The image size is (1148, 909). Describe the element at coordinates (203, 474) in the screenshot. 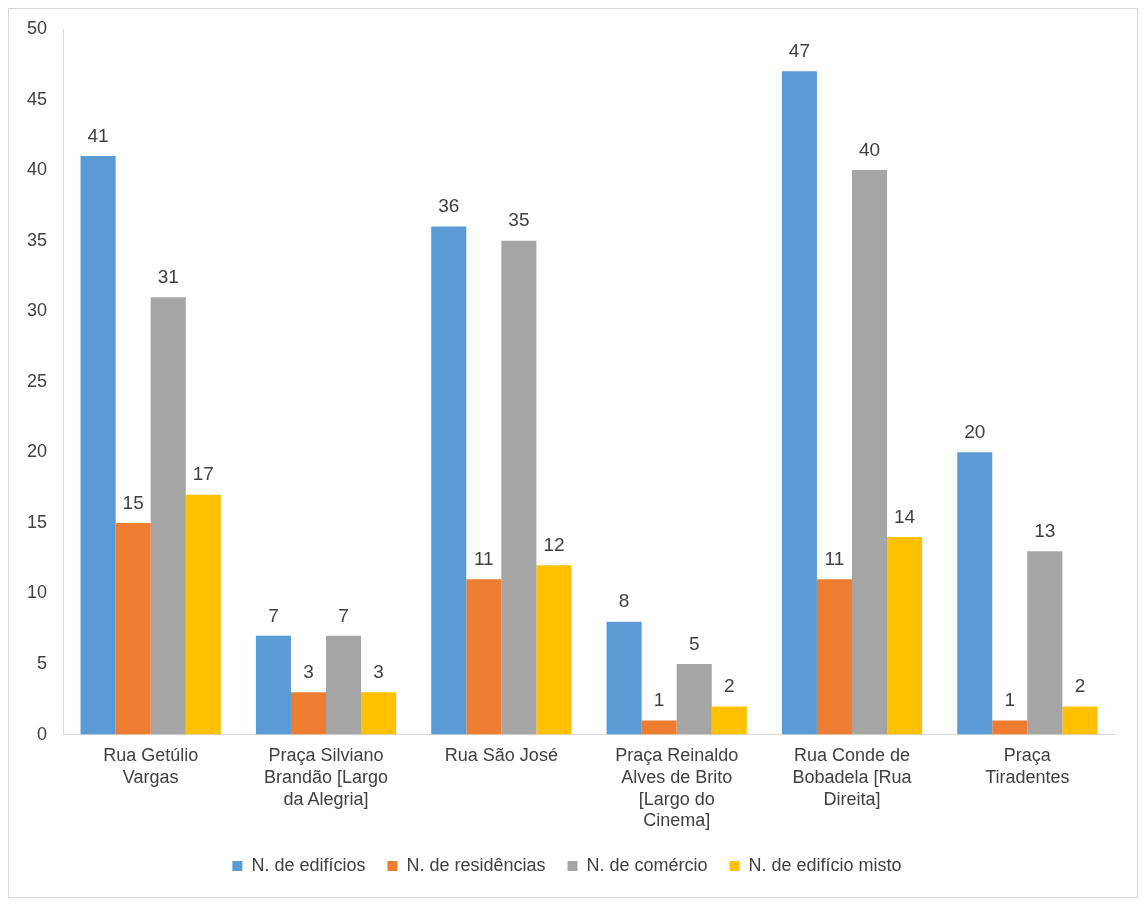

I see `data-label: 17` at that location.